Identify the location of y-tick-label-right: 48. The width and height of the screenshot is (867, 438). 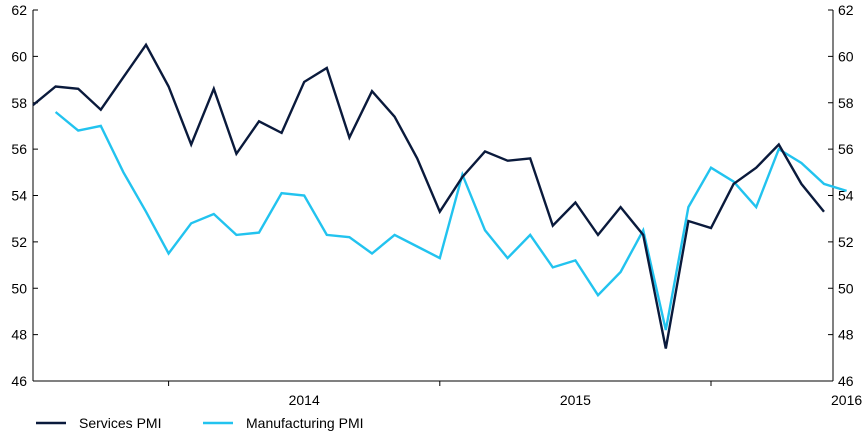
(846, 335).